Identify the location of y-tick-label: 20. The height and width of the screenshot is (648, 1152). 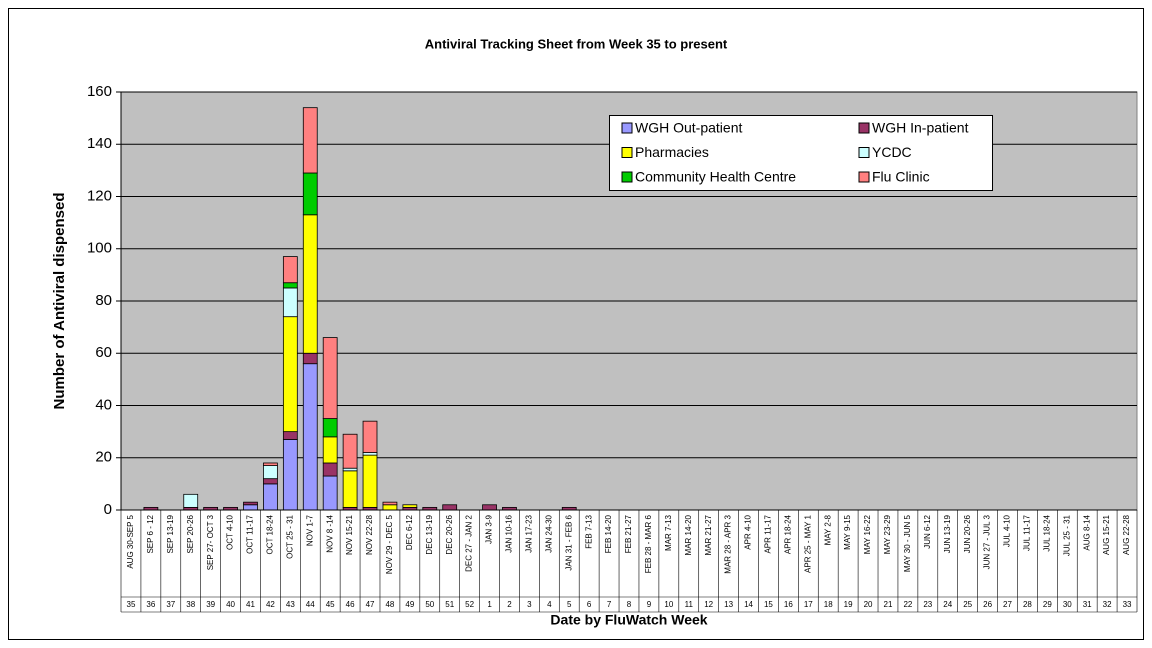
(103, 457).